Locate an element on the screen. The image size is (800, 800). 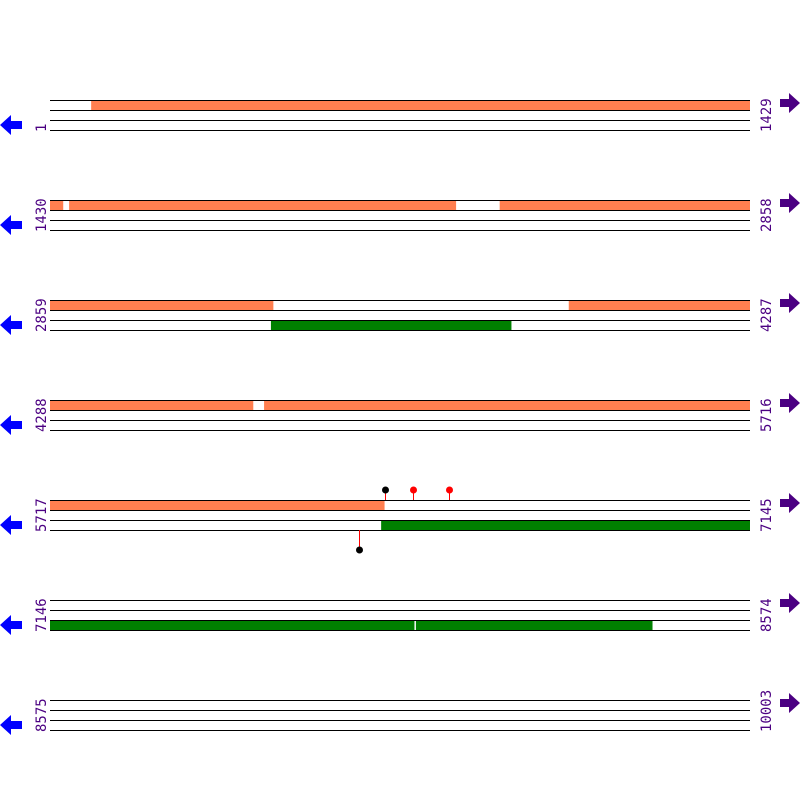
map-row: 1430 2858 is located at coordinates (400, 214).